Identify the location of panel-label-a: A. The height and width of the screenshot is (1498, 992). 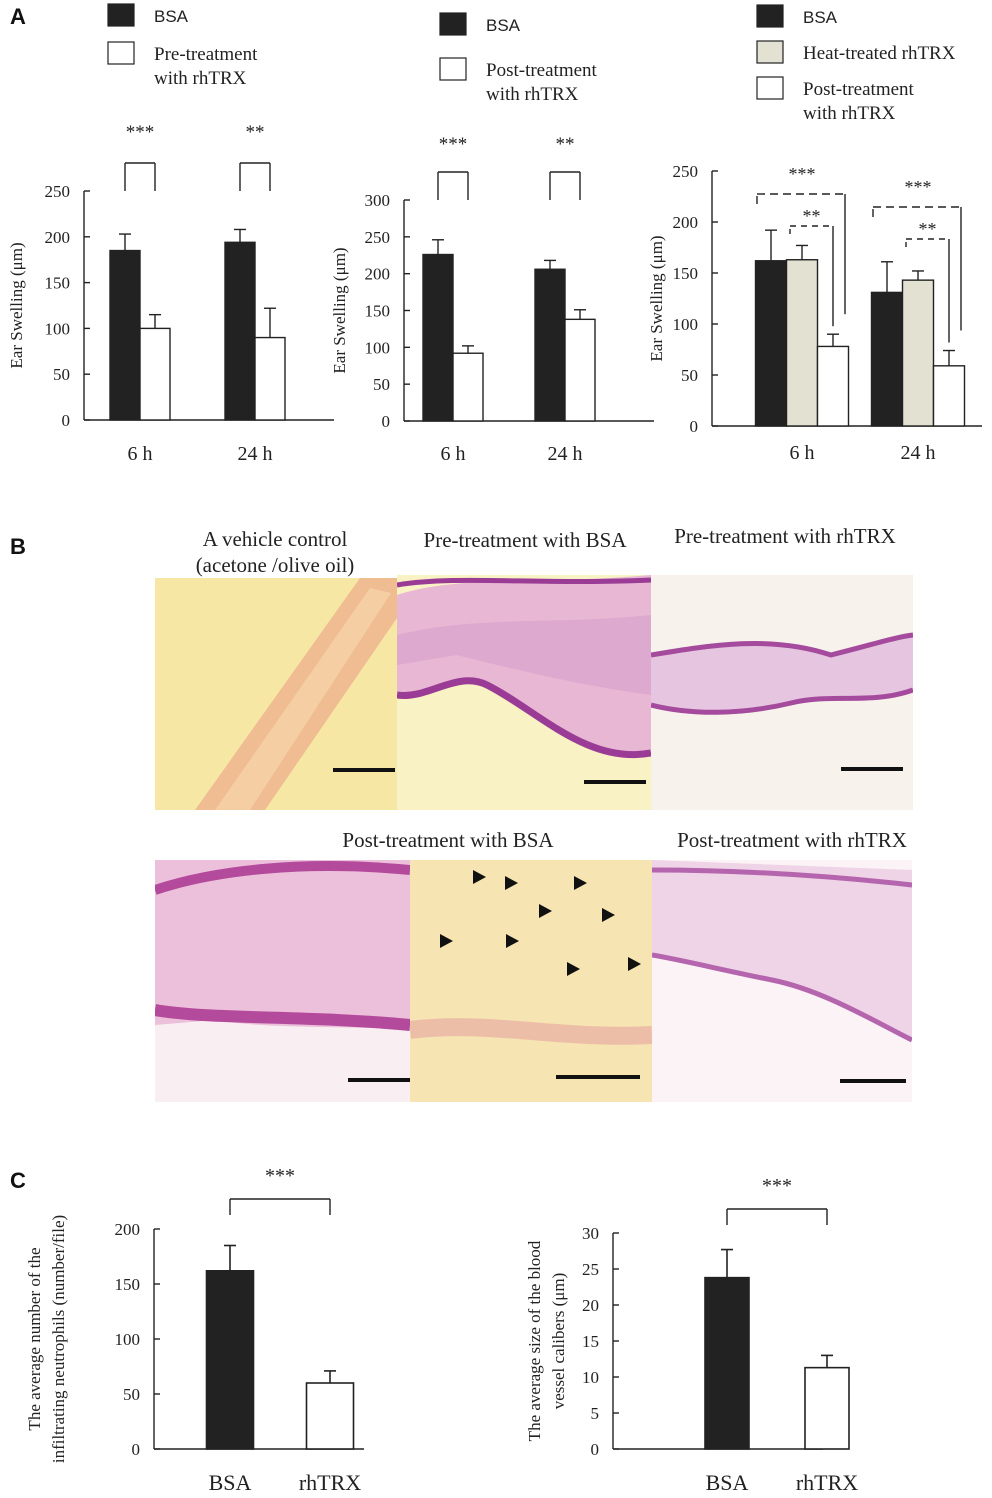
(18, 16).